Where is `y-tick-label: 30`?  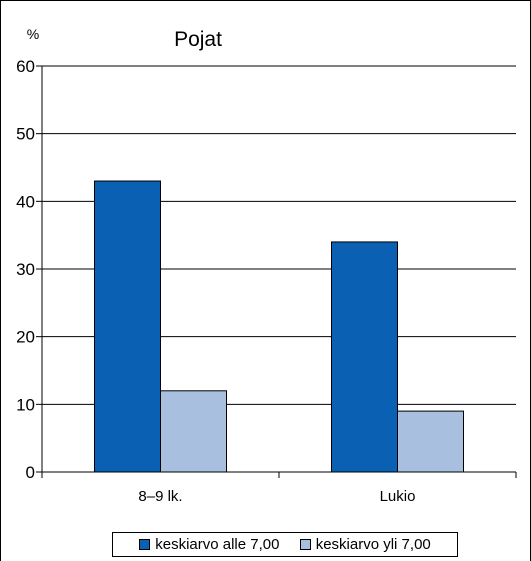
y-tick-label: 30 is located at coordinates (25, 269).